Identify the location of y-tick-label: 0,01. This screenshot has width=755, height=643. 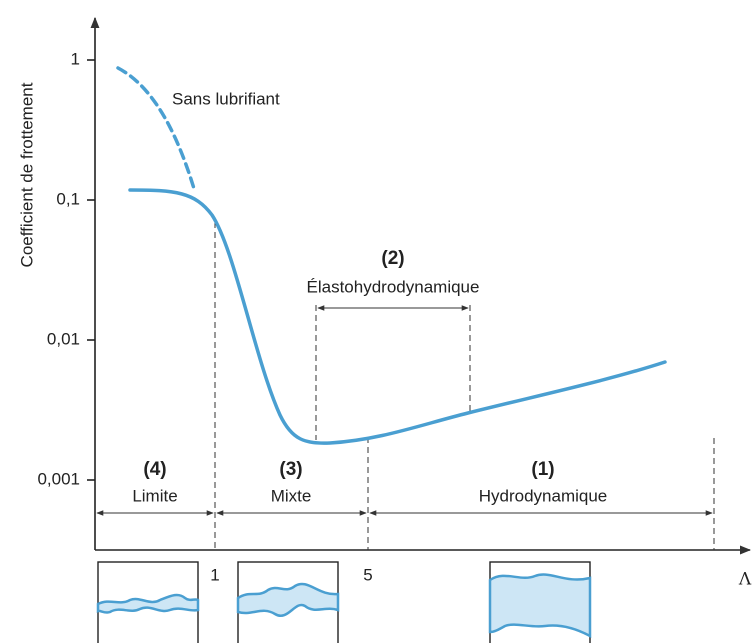
(63, 338).